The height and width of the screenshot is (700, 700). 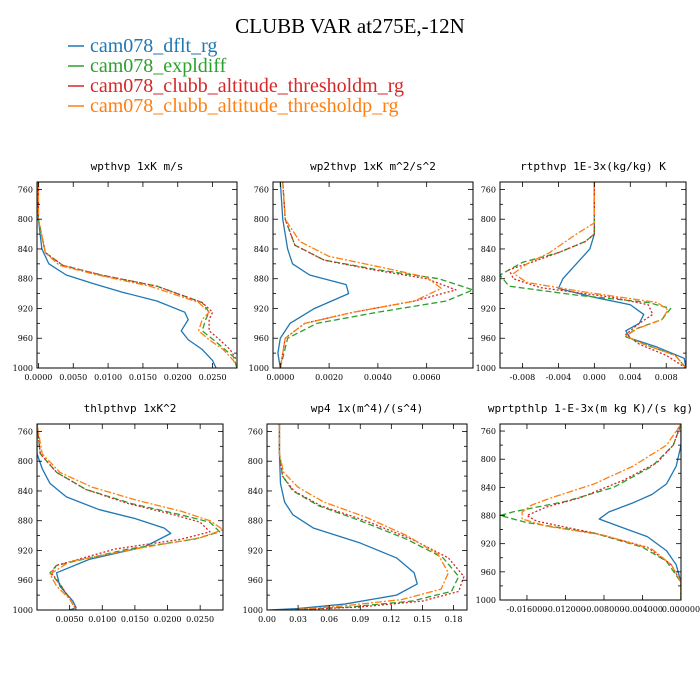 I want to click on x-tick-label: 0.0100, so click(x=102, y=619).